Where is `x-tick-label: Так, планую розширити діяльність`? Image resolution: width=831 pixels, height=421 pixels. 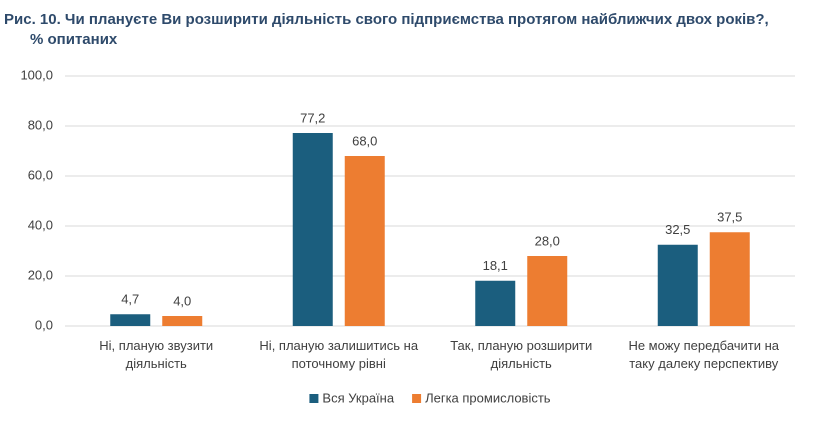
x-tick-label: Так, планую розширити діяльність is located at coordinates (521, 354).